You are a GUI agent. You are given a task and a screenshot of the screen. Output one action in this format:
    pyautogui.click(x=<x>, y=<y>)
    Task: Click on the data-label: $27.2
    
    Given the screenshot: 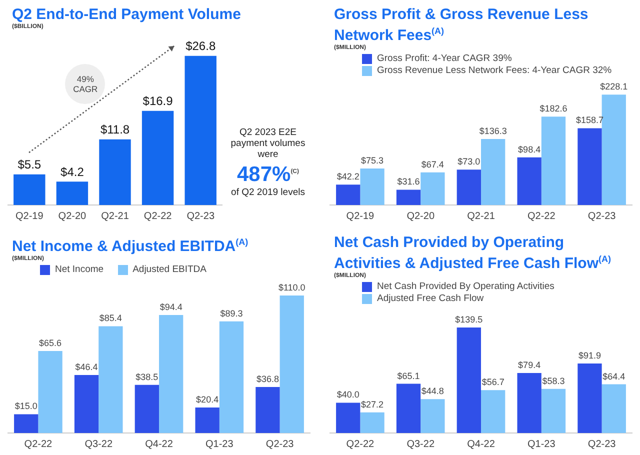 What is the action you would take?
    pyautogui.click(x=372, y=404)
    